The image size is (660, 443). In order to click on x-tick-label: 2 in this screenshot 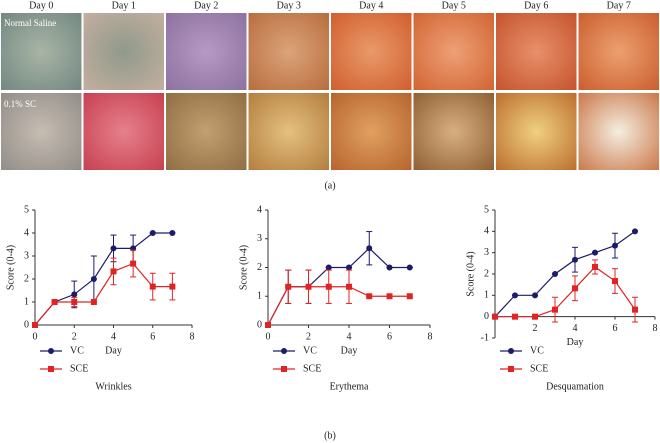, I will do `click(74, 336)`.